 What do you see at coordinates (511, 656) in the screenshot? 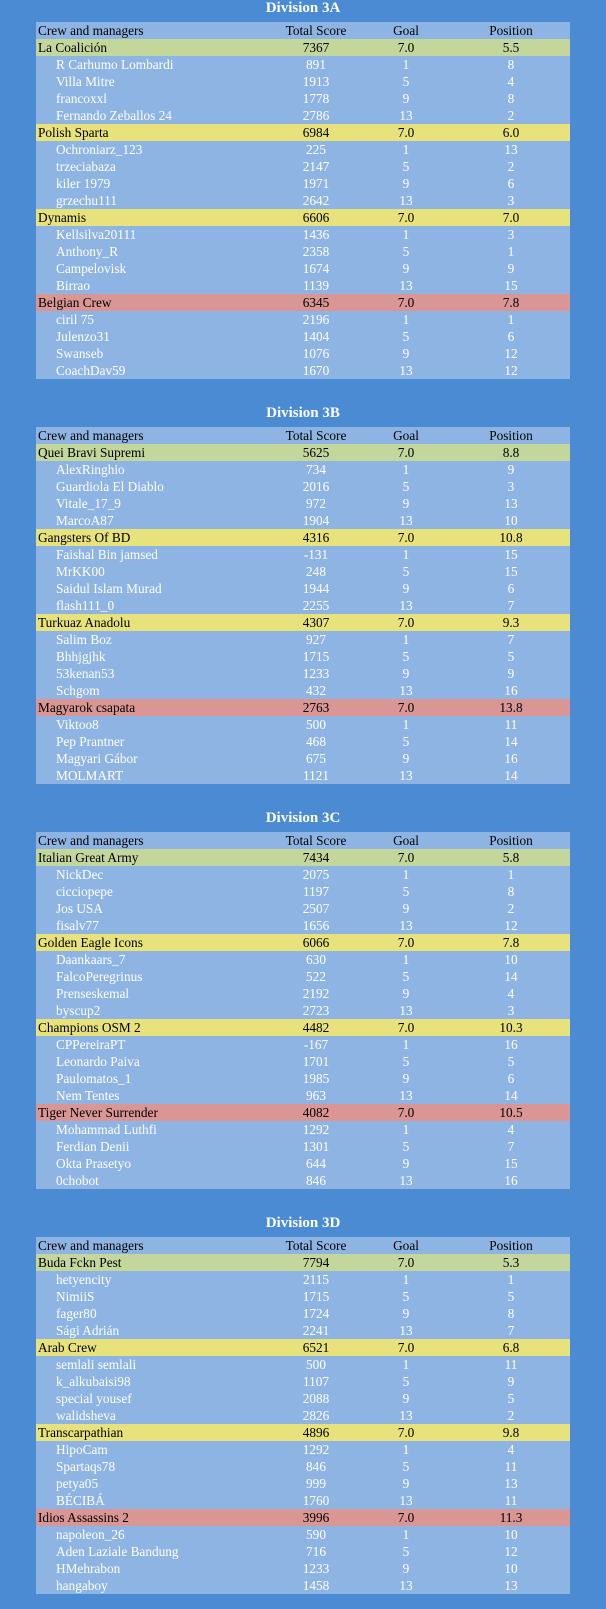
I see `manager-position: 5` at bounding box center [511, 656].